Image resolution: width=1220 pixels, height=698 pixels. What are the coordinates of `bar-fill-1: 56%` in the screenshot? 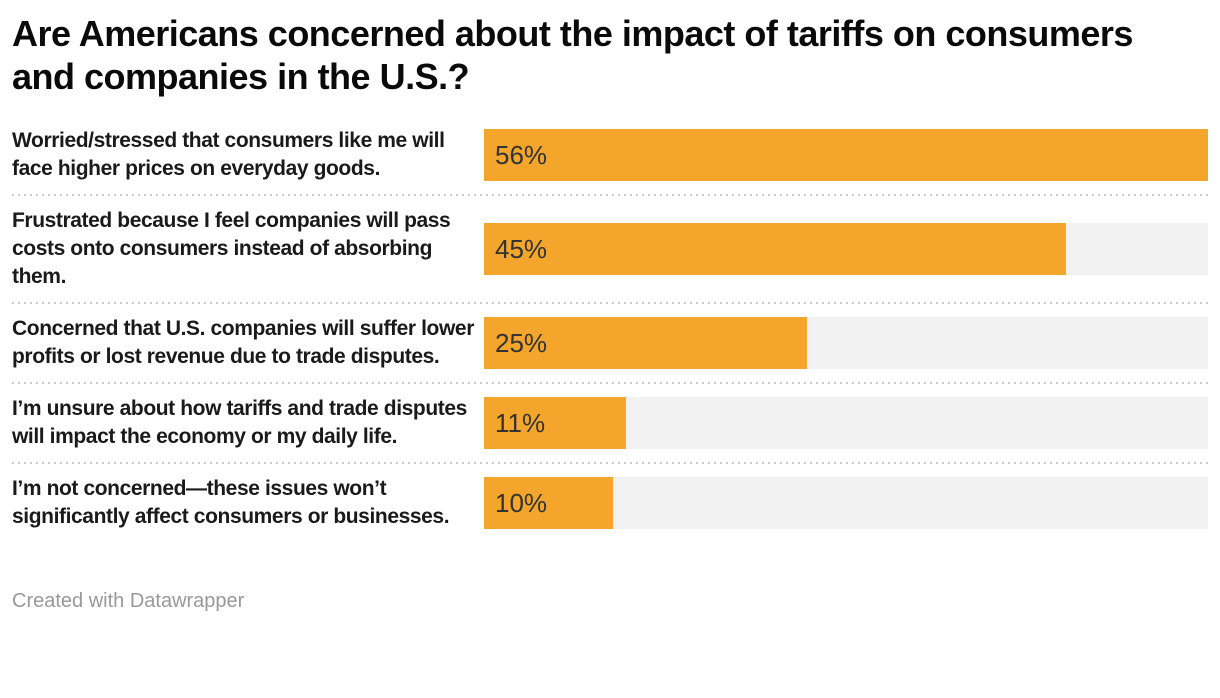 It's located at (846, 155).